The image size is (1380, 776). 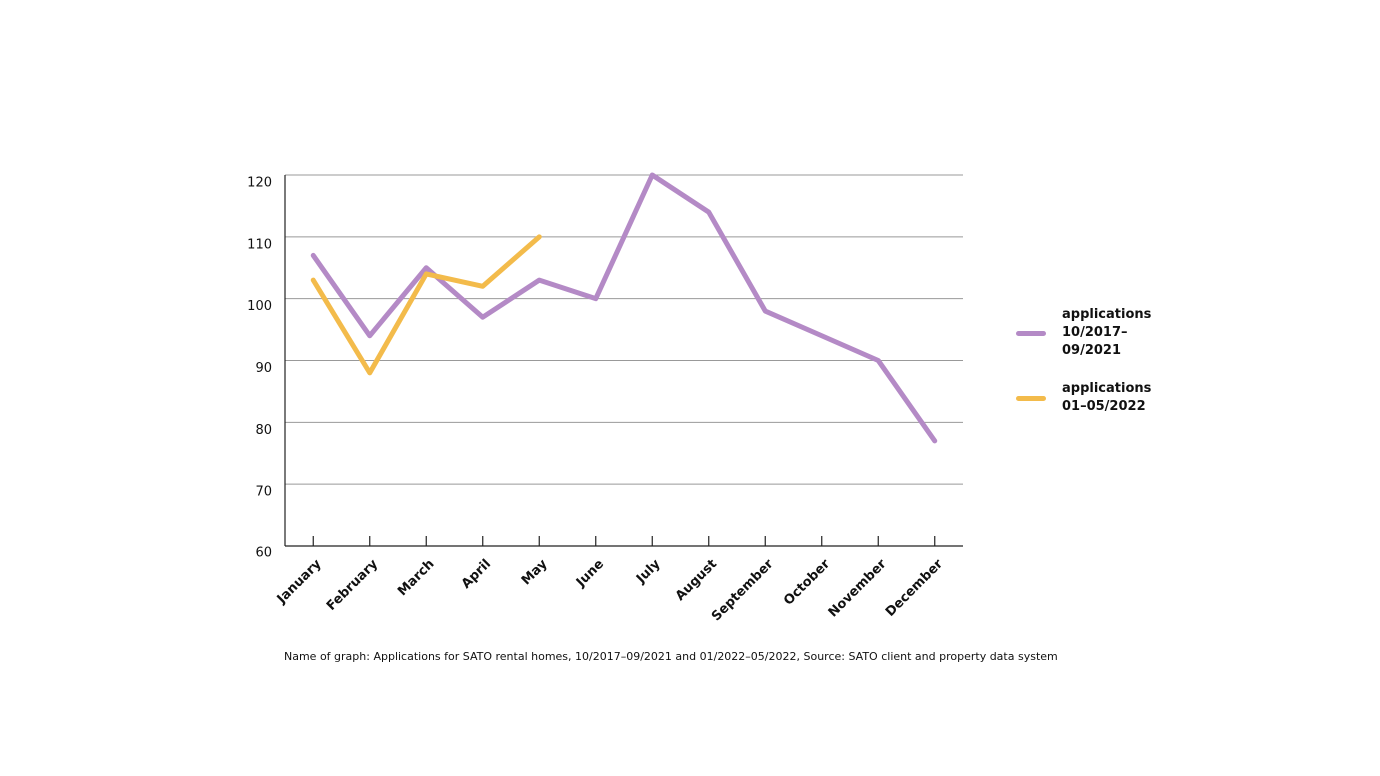 What do you see at coordinates (1107, 332) in the screenshot?
I see `legend-label: applications 10/2017–09/2021` at bounding box center [1107, 332].